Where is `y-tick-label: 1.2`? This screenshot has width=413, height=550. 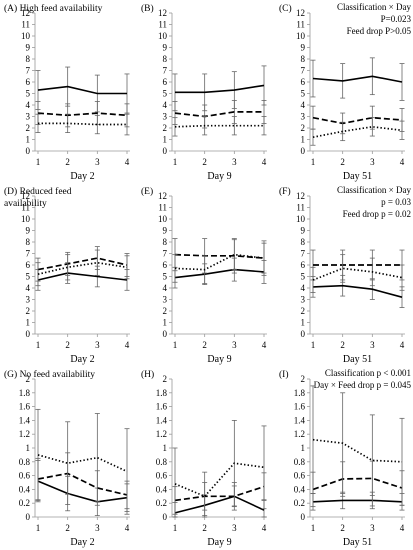
y-tick-label: 1.2 is located at coordinates (161, 434).